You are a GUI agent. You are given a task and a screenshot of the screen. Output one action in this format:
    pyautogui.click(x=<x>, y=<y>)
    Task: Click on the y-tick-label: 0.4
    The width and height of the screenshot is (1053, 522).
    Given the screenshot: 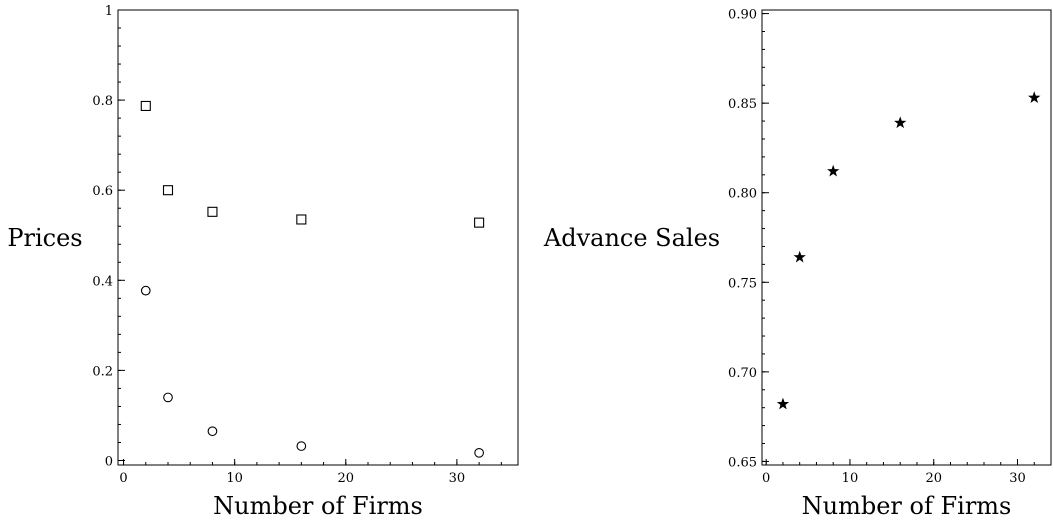 What is the action you would take?
    pyautogui.click(x=102, y=281)
    